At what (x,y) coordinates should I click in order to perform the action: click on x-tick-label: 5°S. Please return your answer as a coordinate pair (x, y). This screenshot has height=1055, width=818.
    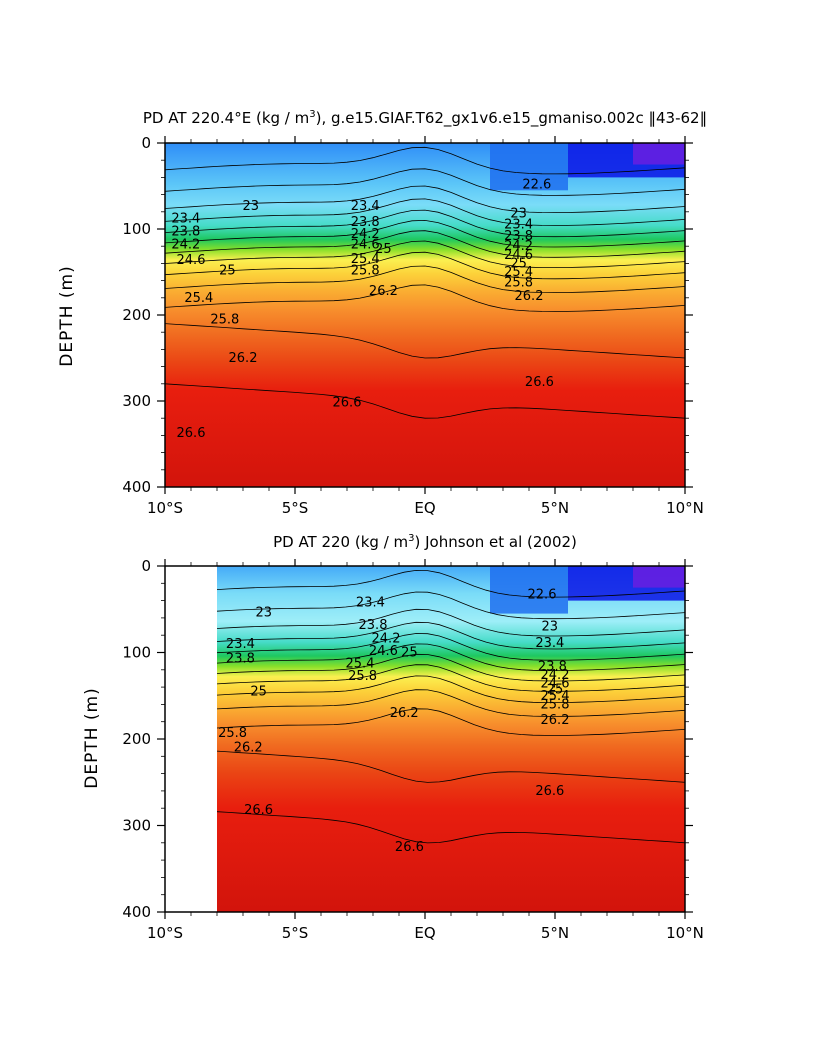
    Looking at the image, I should click on (295, 508).